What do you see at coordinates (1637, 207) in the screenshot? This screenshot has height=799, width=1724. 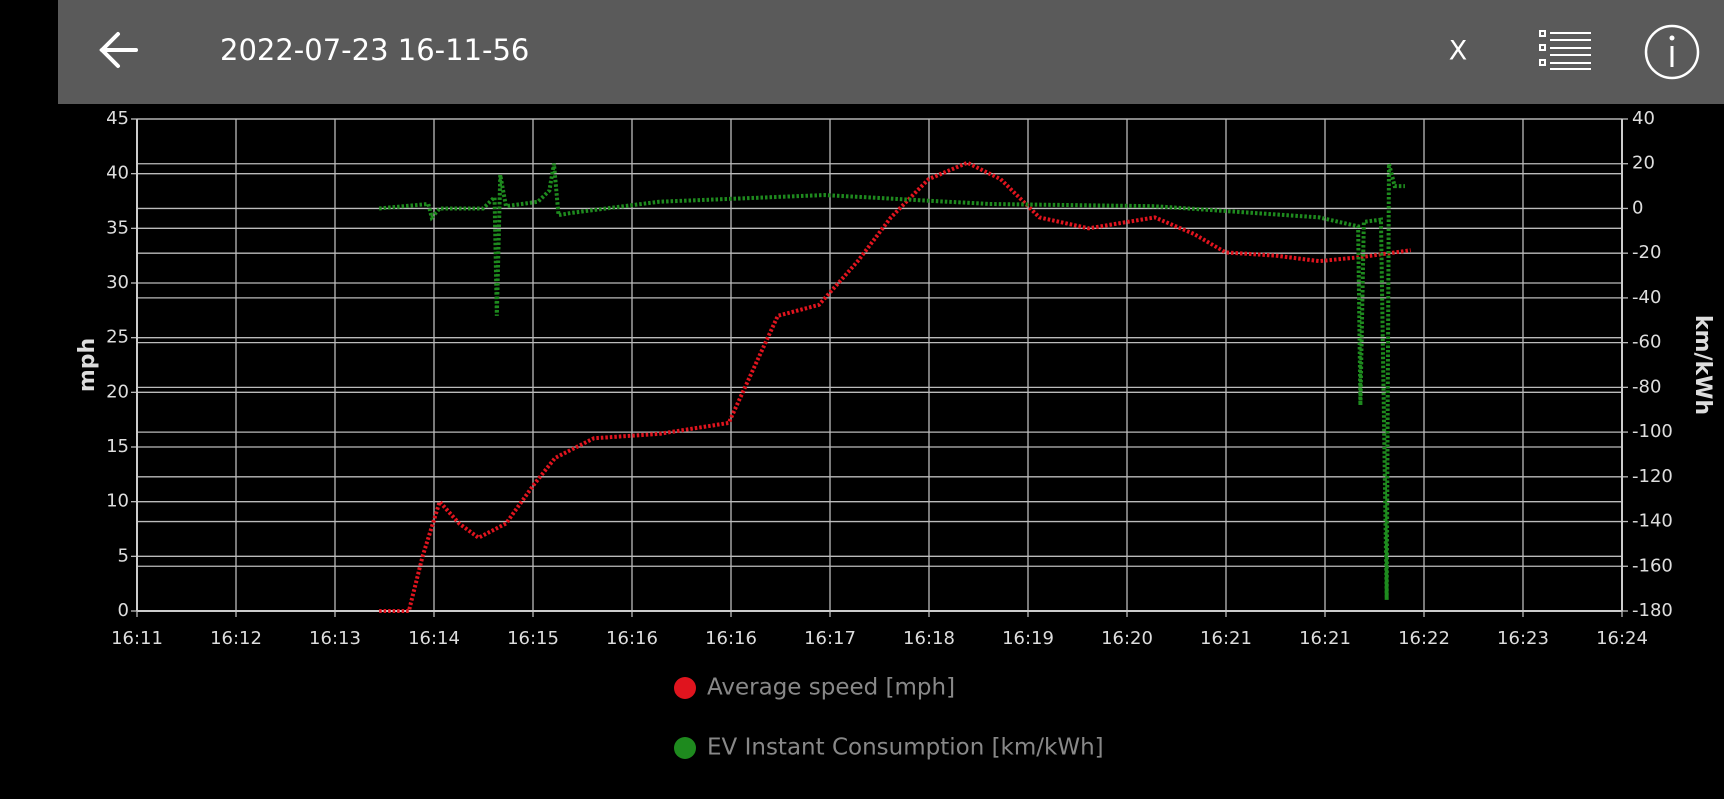 I see `y2-tick-label: 0` at bounding box center [1637, 207].